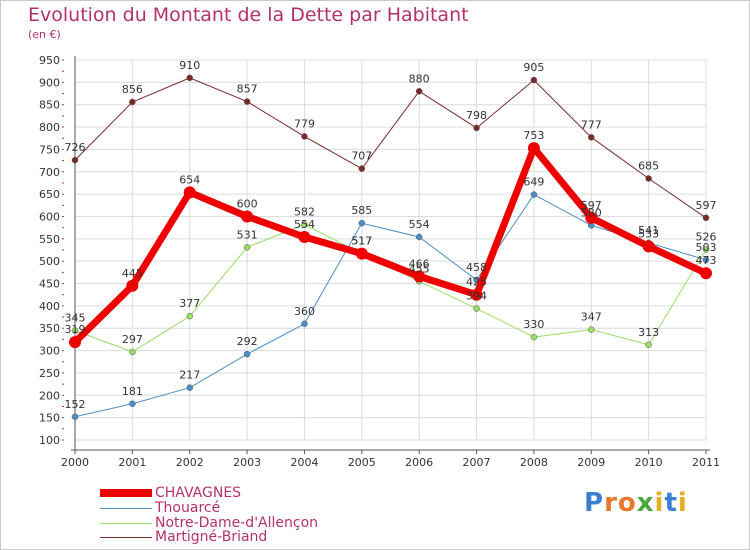 This screenshot has height=550, width=750. What do you see at coordinates (49, 82) in the screenshot?
I see `y-tick-label: 900` at bounding box center [49, 82].